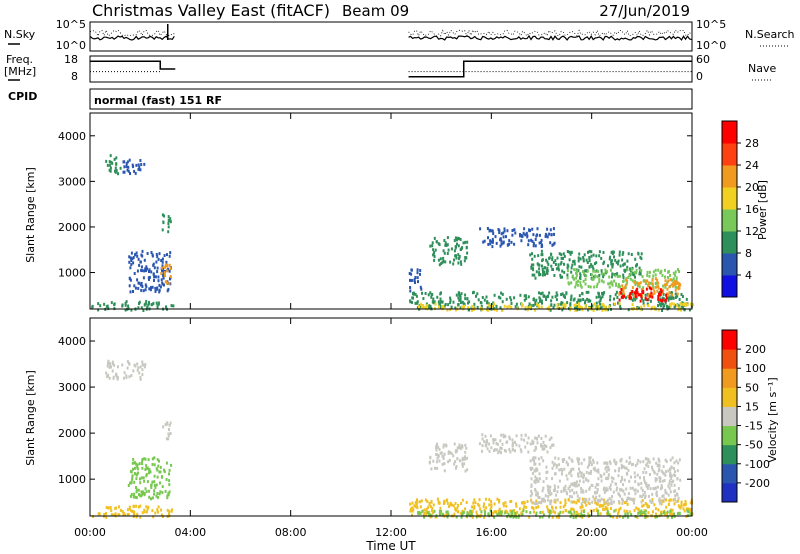 This screenshot has height=554, width=800. I want to click on velocity-ylabel: Slant Range [km], so click(30, 418).